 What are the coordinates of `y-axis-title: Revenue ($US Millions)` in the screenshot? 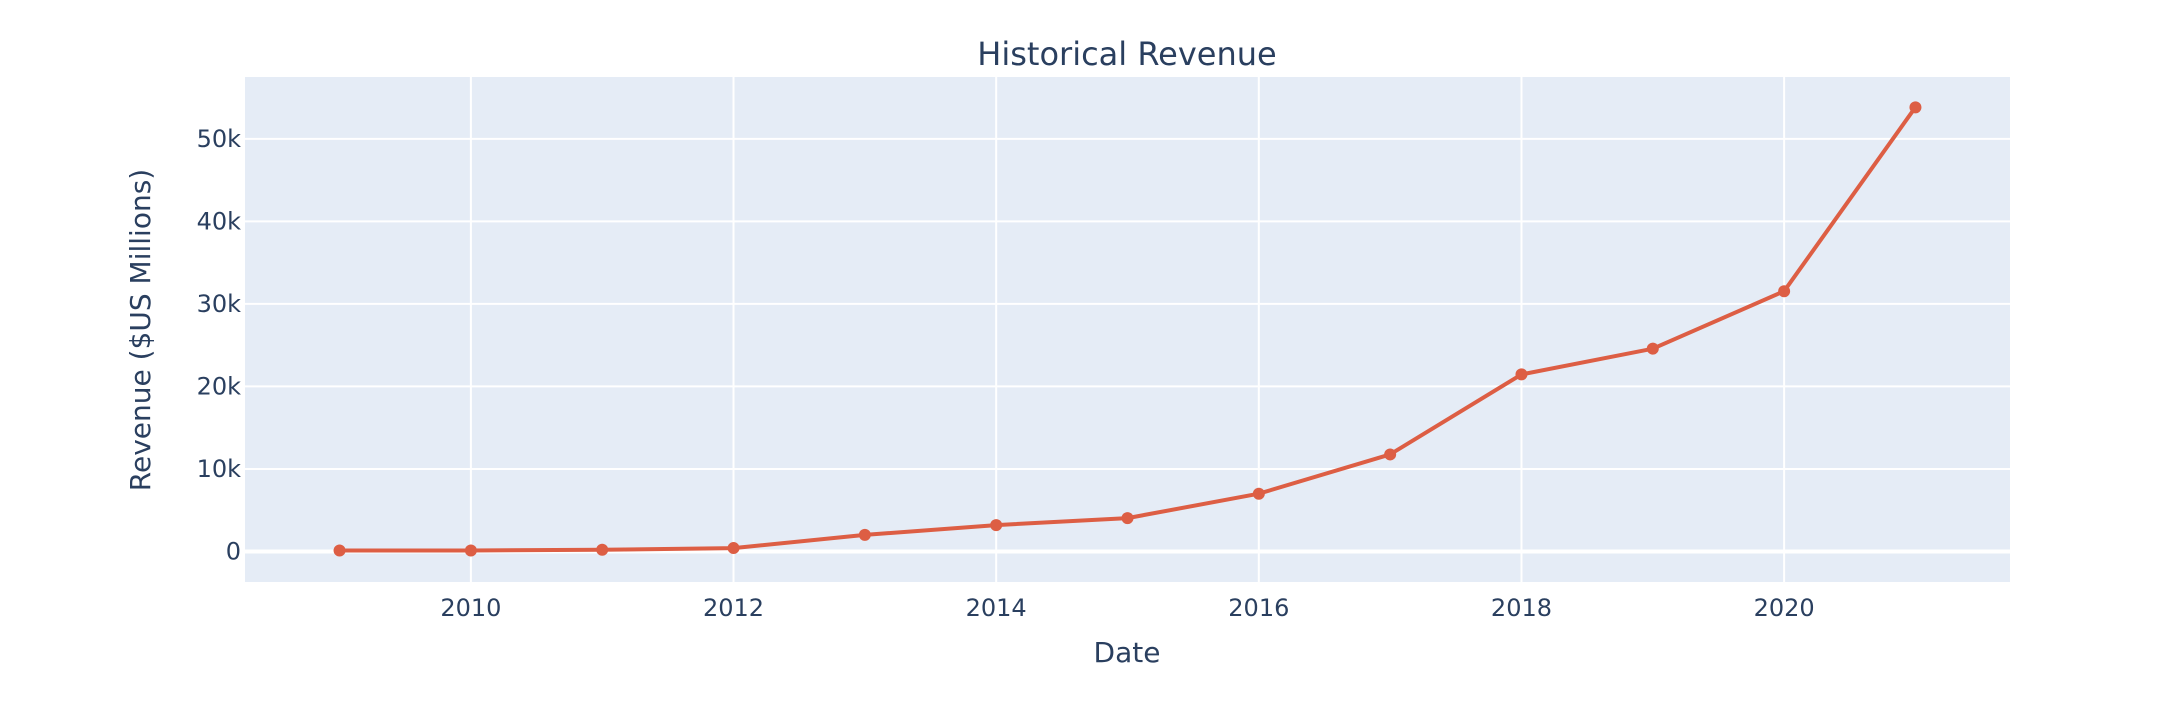 It's located at (140, 330).